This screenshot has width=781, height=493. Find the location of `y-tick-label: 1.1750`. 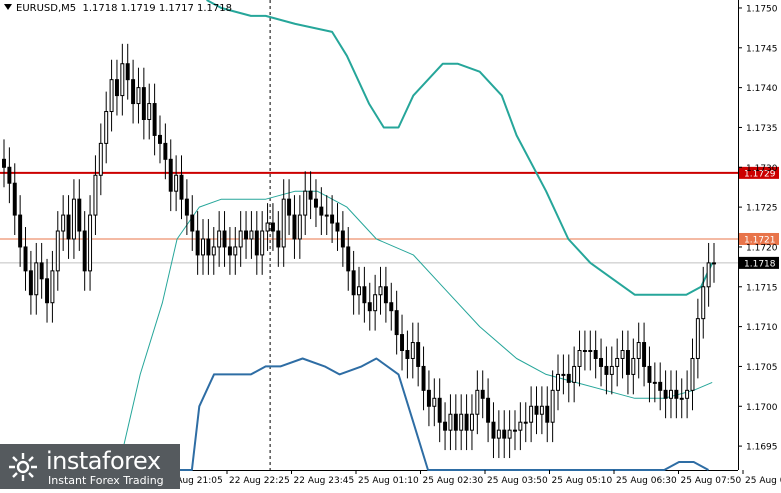

y-tick-label: 1.1750 is located at coordinates (762, 9).